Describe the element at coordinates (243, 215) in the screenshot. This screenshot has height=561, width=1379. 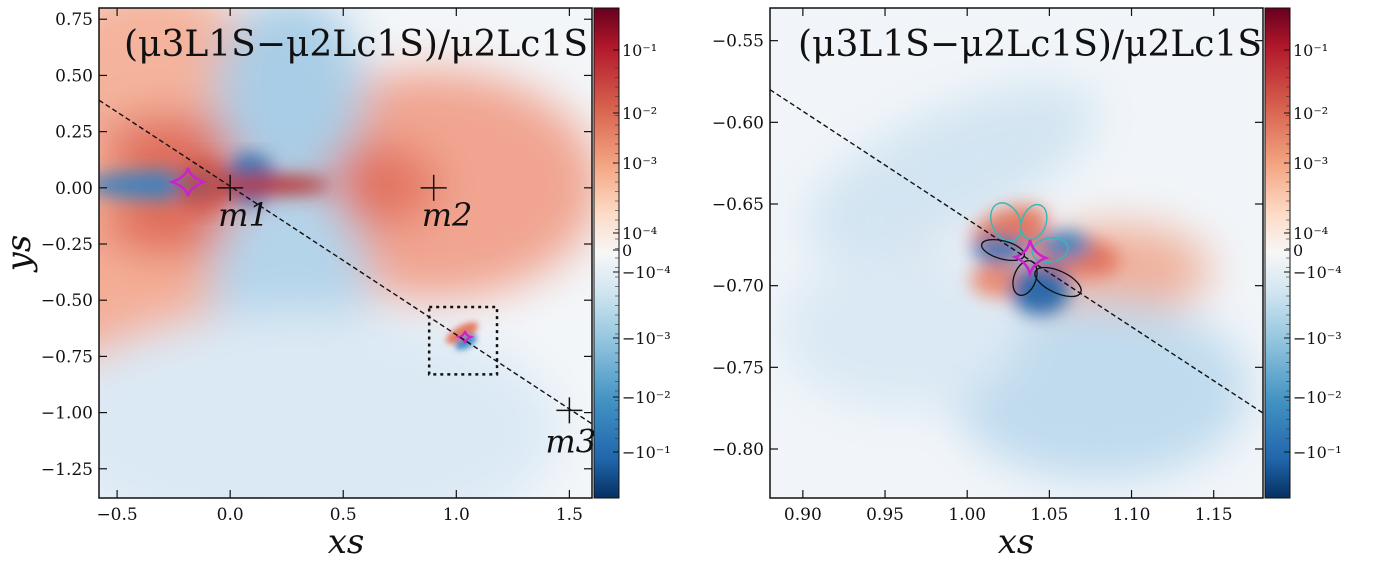
I see `mass-label: m1` at that location.